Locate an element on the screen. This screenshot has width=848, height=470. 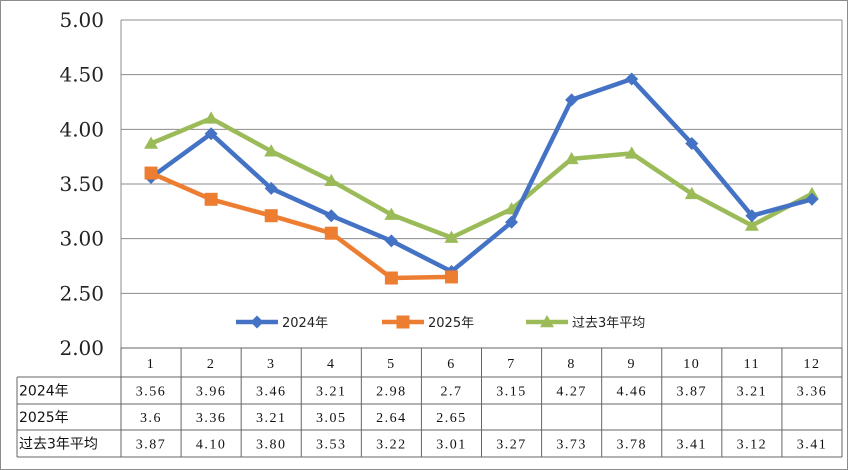
x-category-label: 5 is located at coordinates (391, 364).